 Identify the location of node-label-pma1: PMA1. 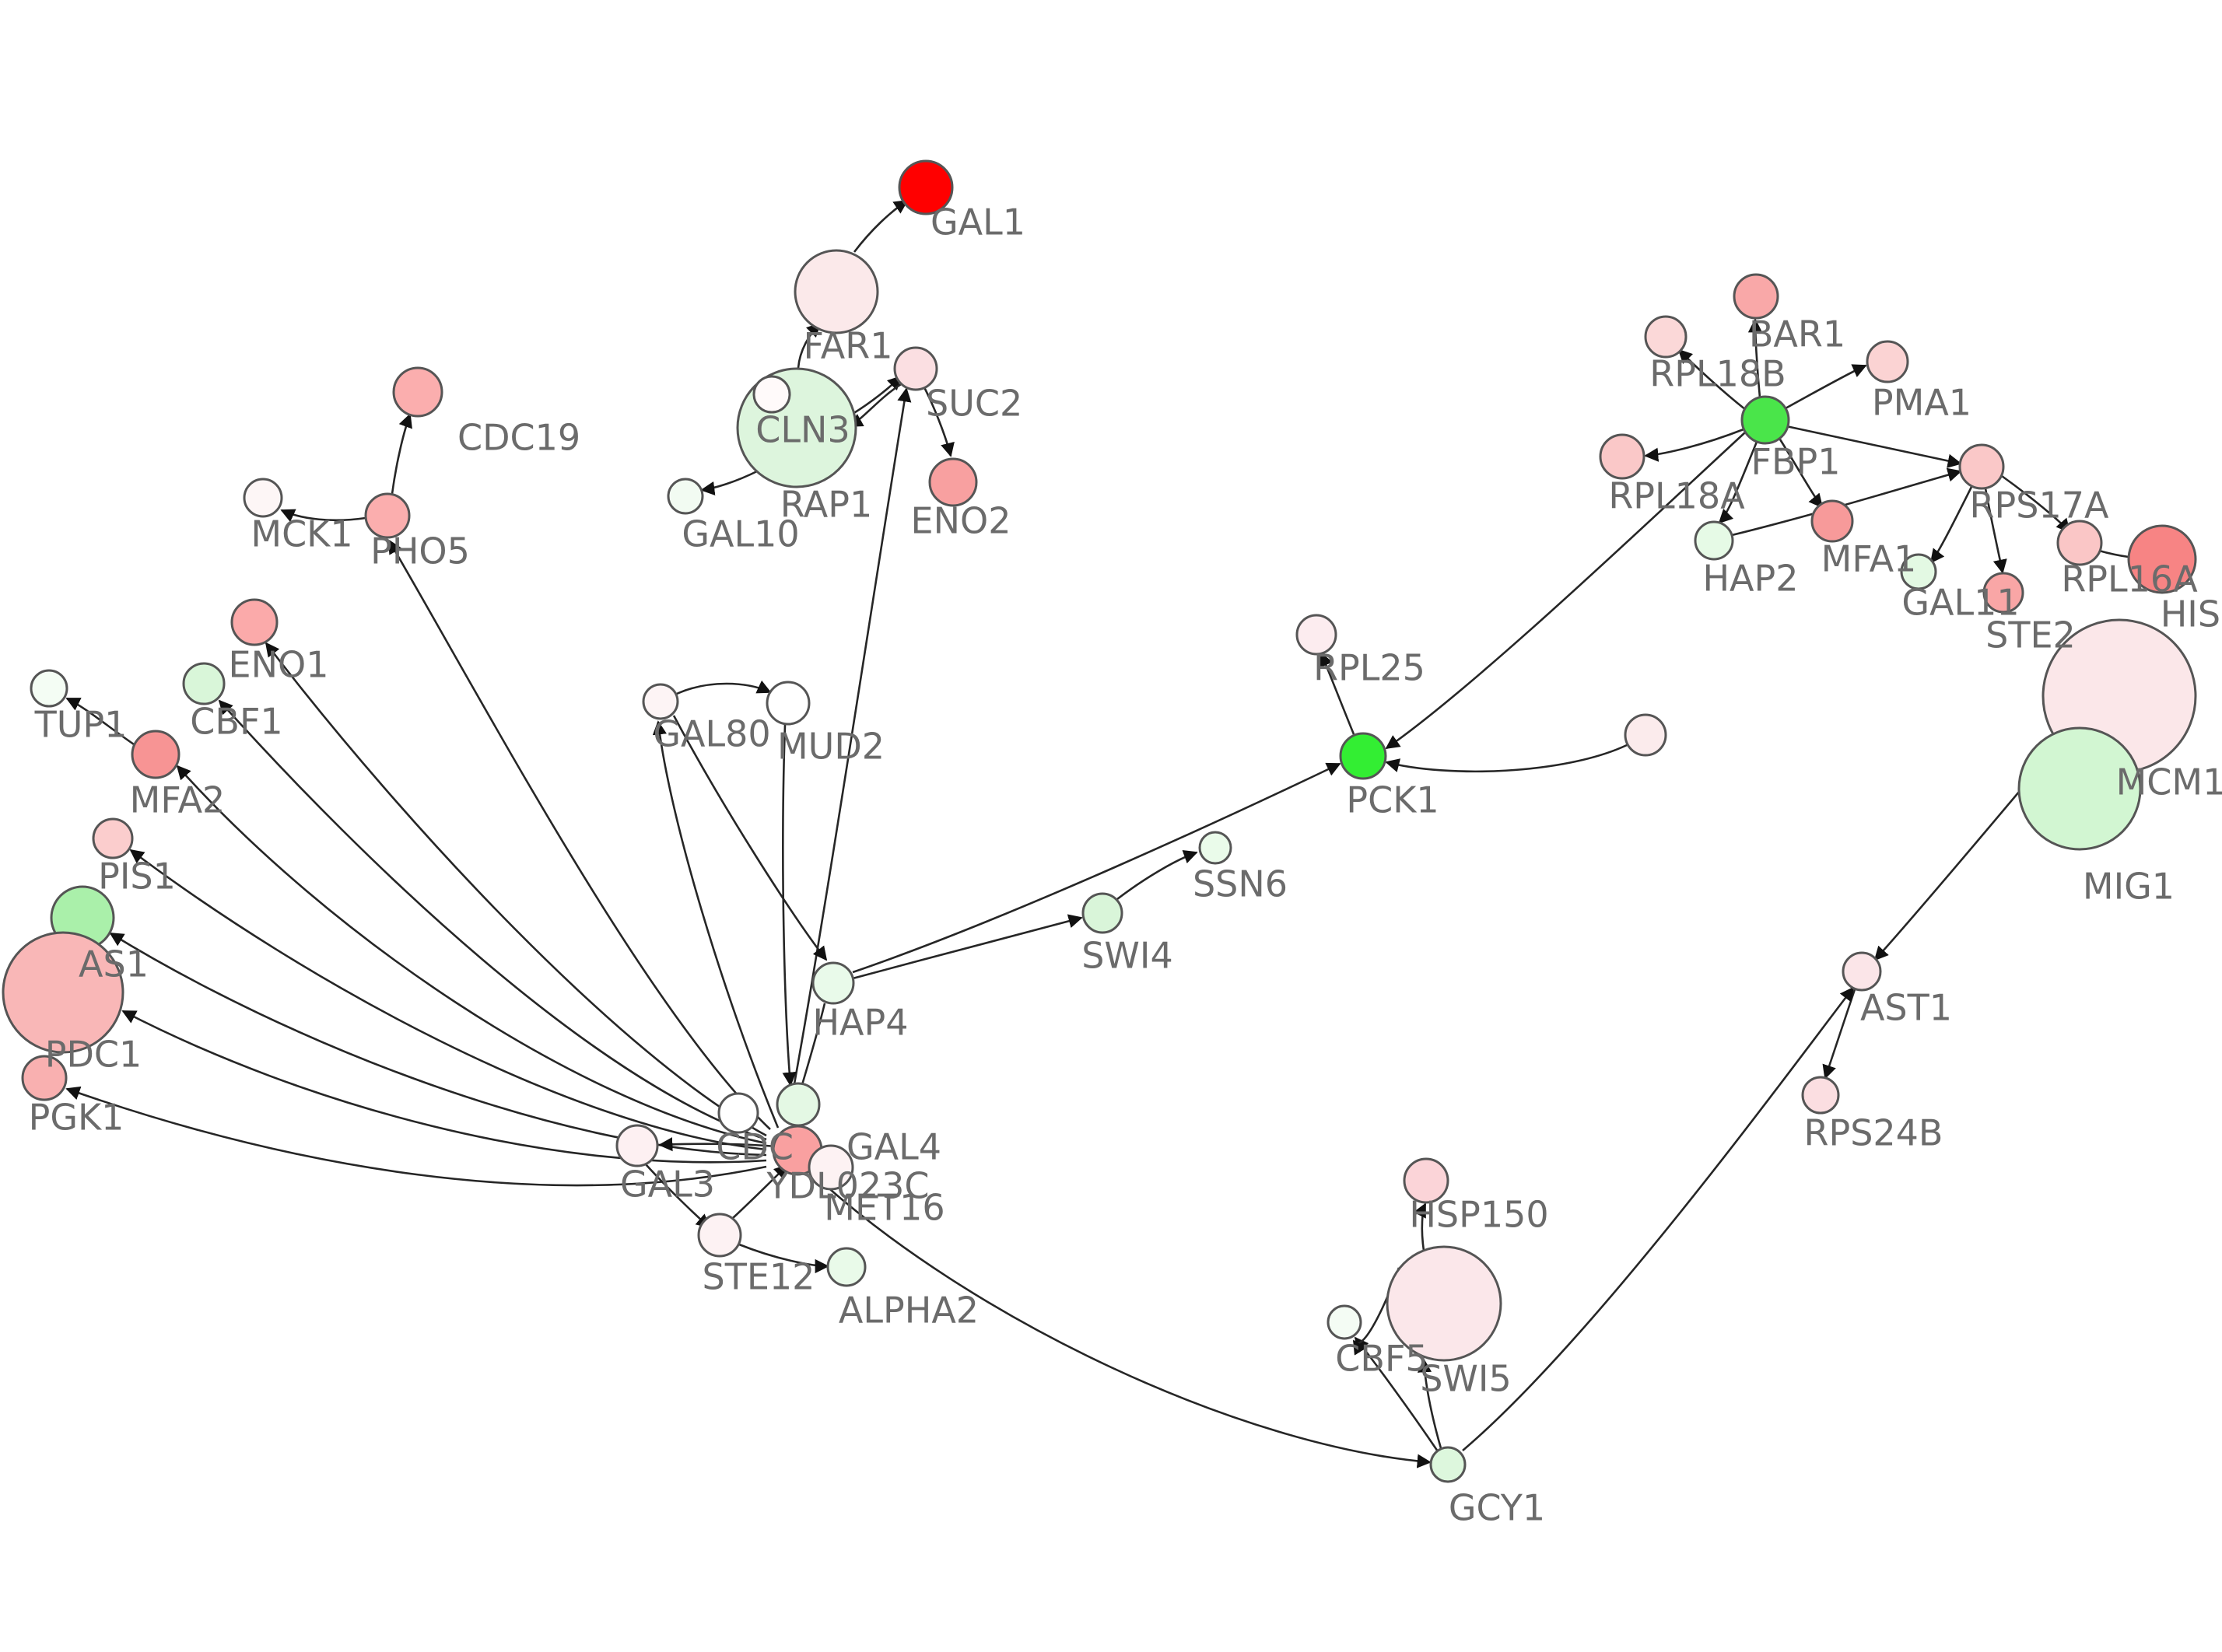
(1921, 403).